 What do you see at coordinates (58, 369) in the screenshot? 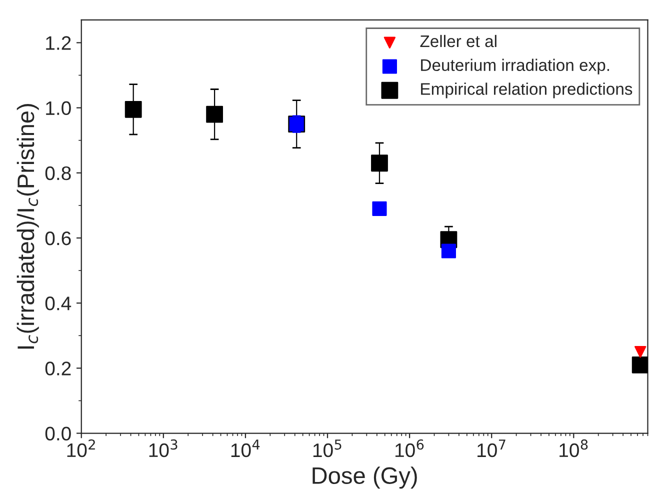
I see `y-tick-label: 0.2` at bounding box center [58, 369].